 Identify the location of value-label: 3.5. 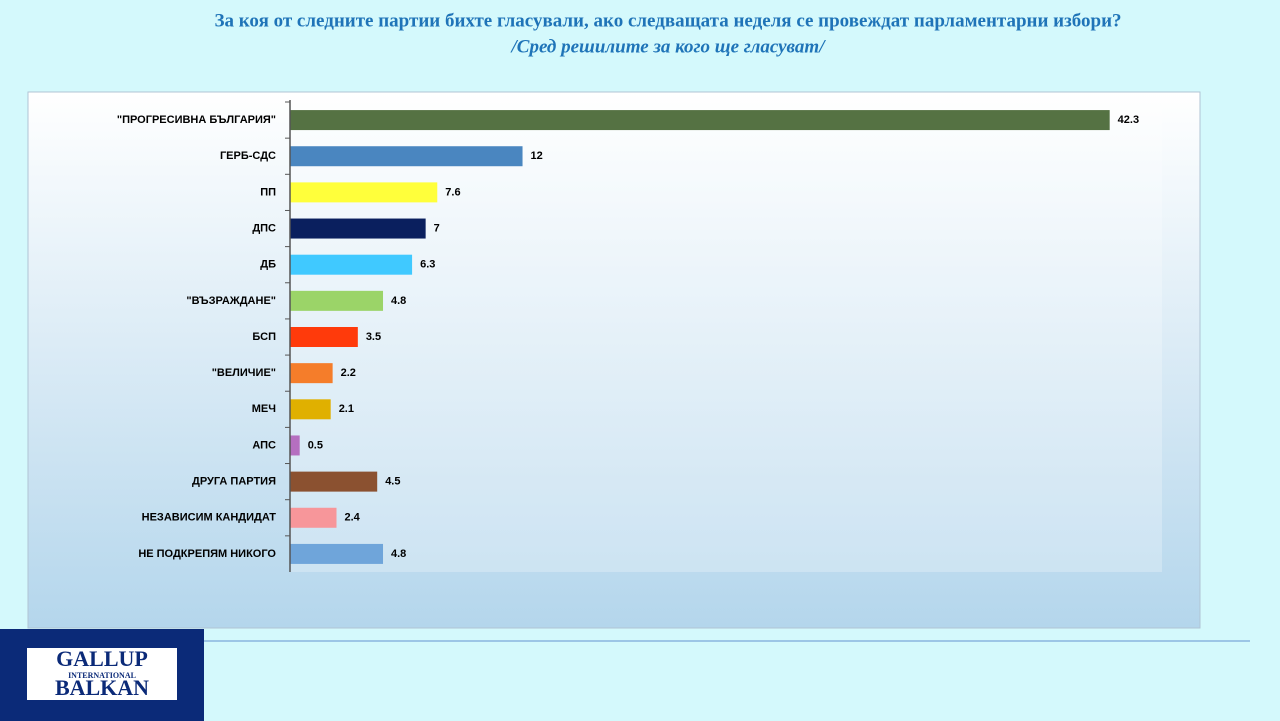
(373, 337).